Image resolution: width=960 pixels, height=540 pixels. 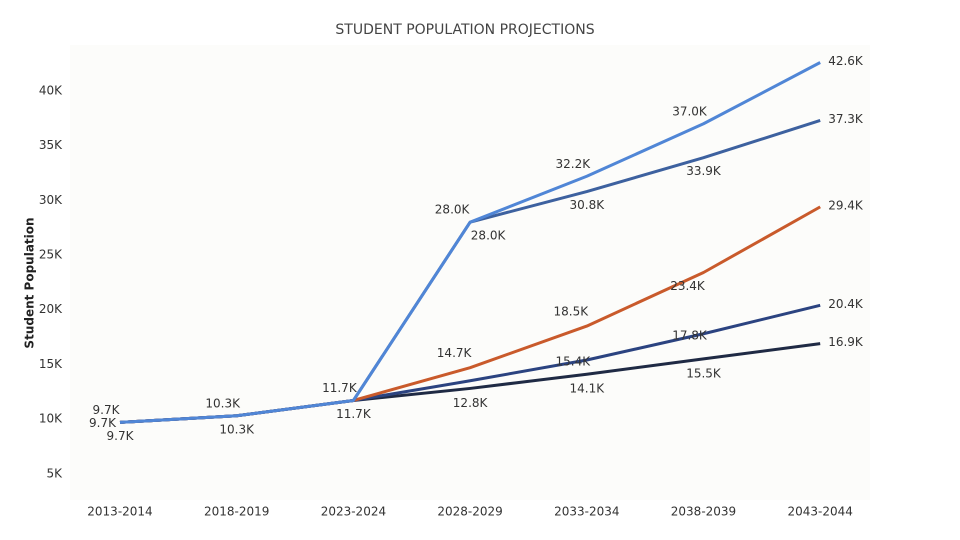 What do you see at coordinates (846, 342) in the screenshot?
I see `data-label: 16.9K` at bounding box center [846, 342].